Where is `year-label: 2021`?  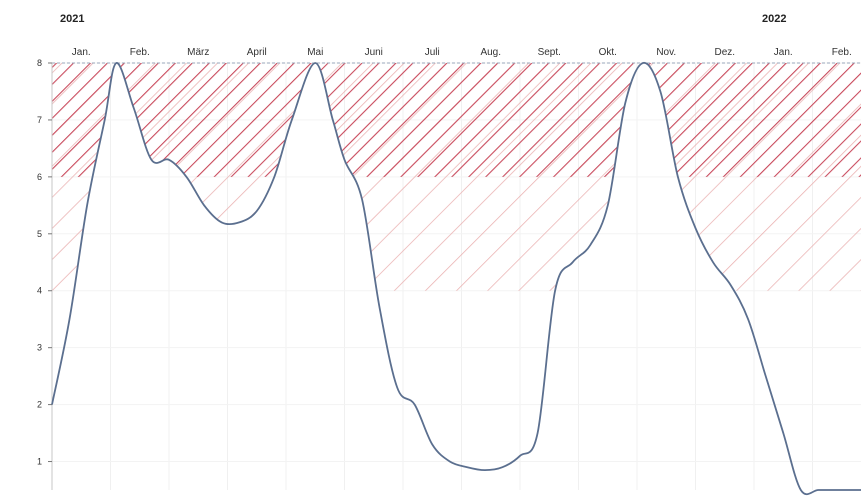 year-label: 2021 is located at coordinates (72, 19).